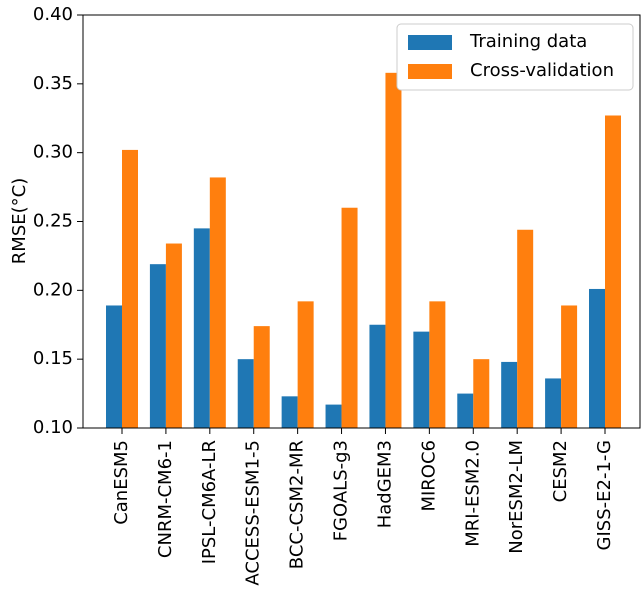  What do you see at coordinates (53, 221) in the screenshot?
I see `y-tick-label: 0.25` at bounding box center [53, 221].